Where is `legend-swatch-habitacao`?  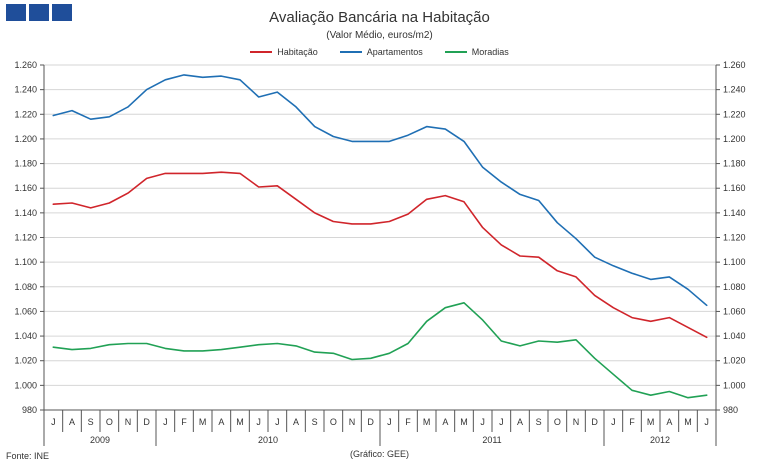
legend-swatch-habitacao is located at coordinates (261, 52).